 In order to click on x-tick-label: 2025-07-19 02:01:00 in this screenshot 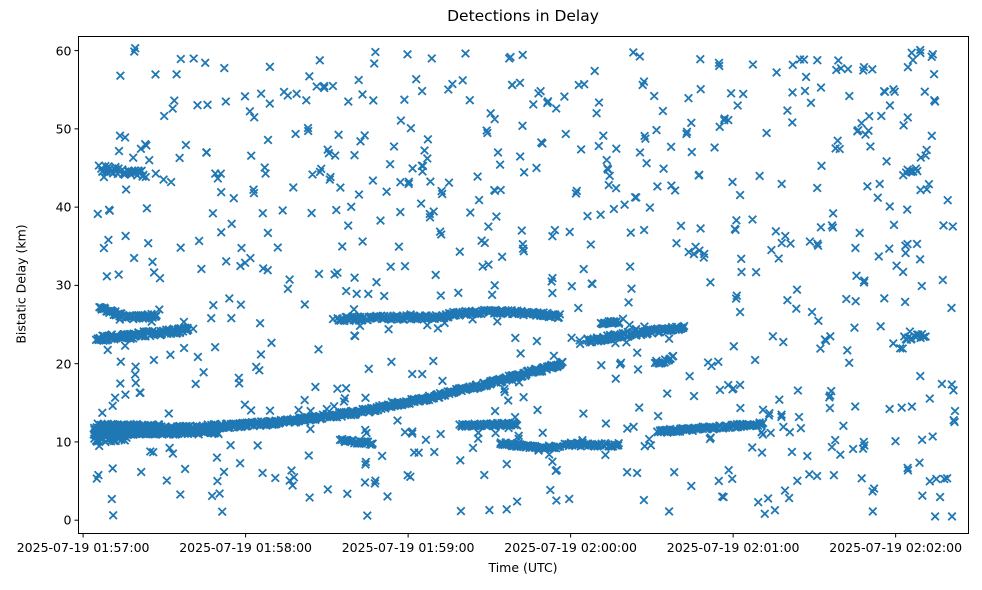, I will do `click(733, 547)`.